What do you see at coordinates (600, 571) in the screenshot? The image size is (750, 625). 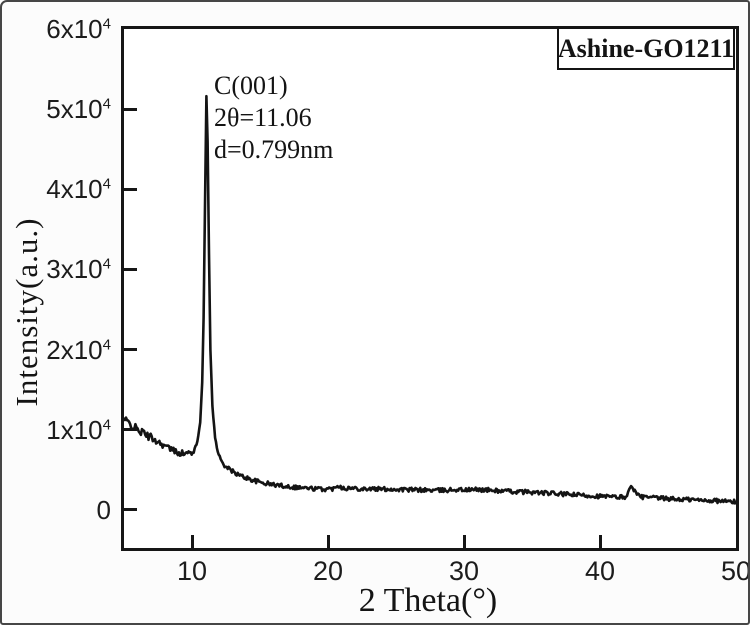 I see `x-tick-label: 40` at bounding box center [600, 571].